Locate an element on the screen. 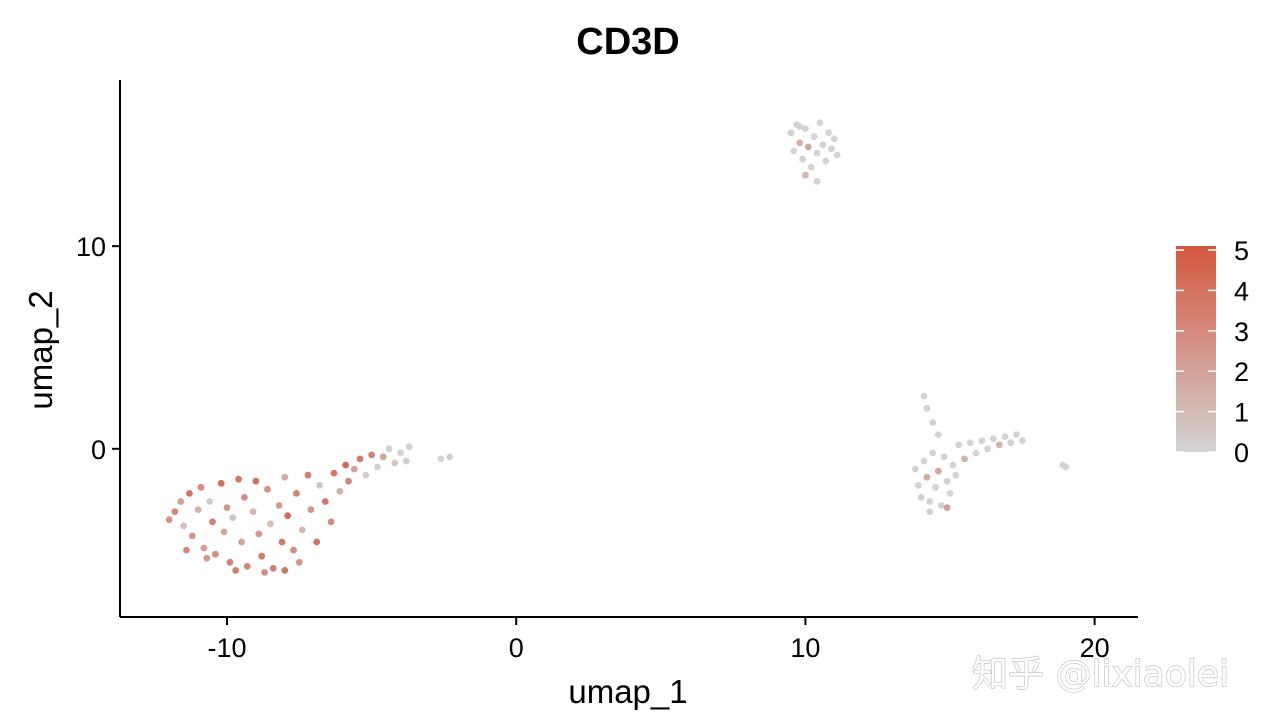 Image resolution: width=1265 pixels, height=722 pixels. watermark: 知乎 @lixiaolei is located at coordinates (1100, 674).